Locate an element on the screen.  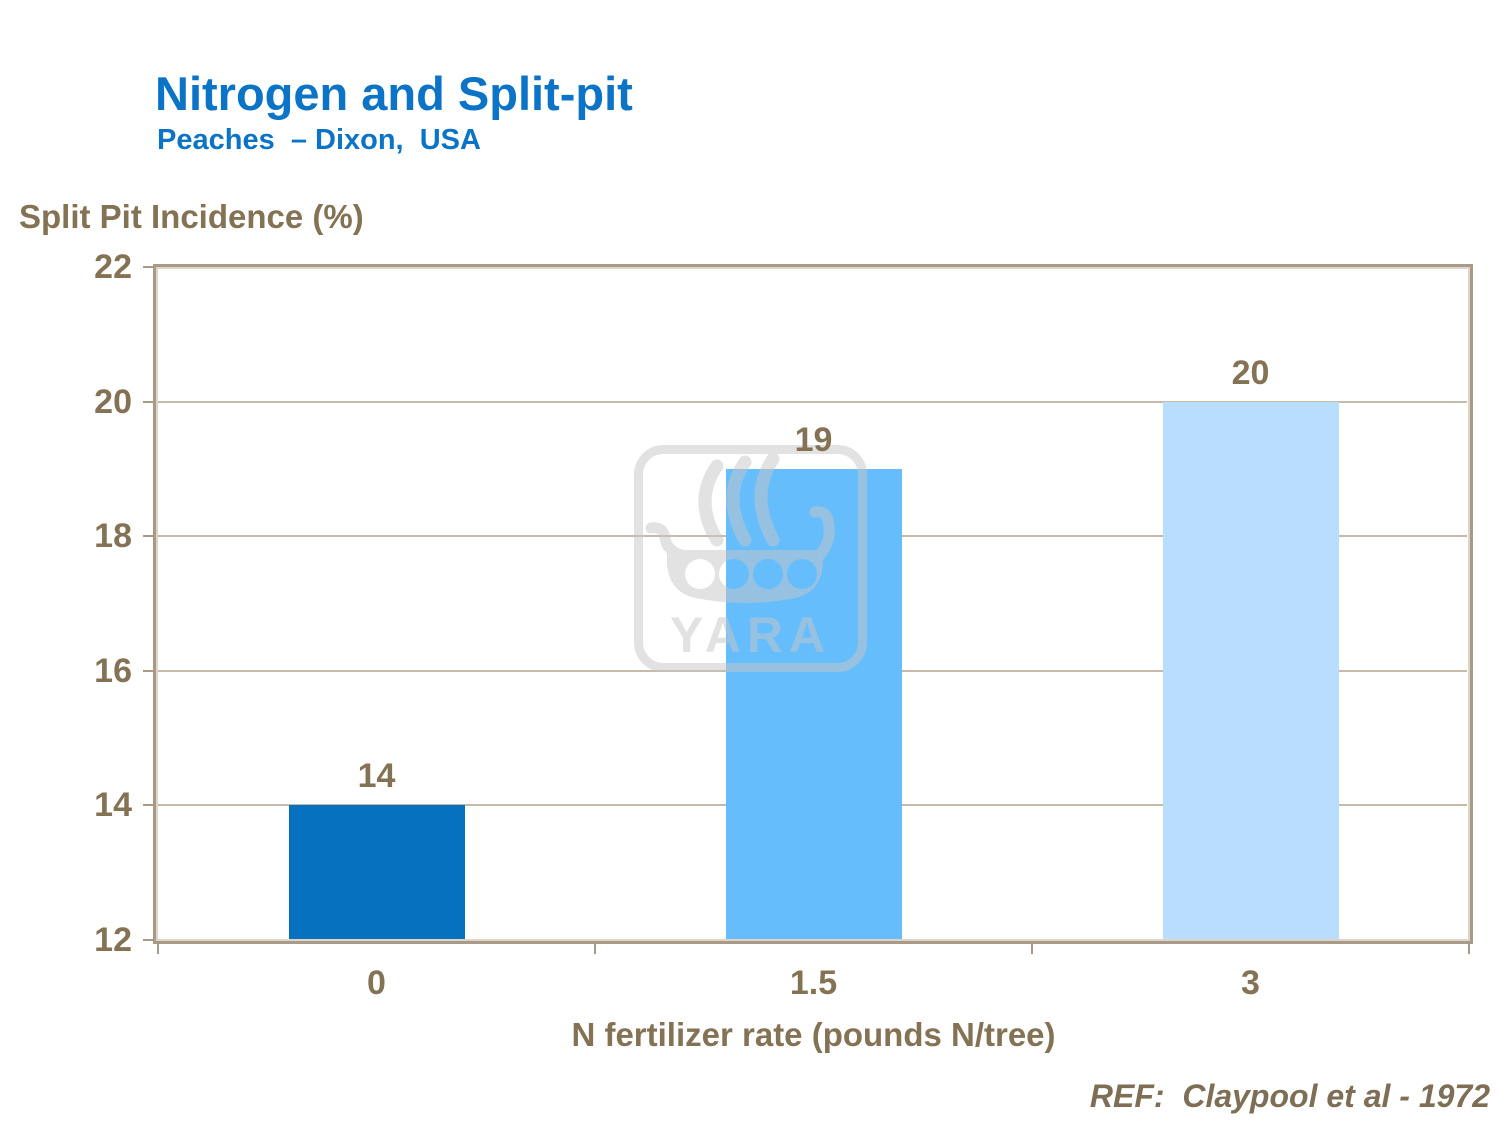
slide-subtitle: Peaches – Dixon, USA is located at coordinates (319, 140).